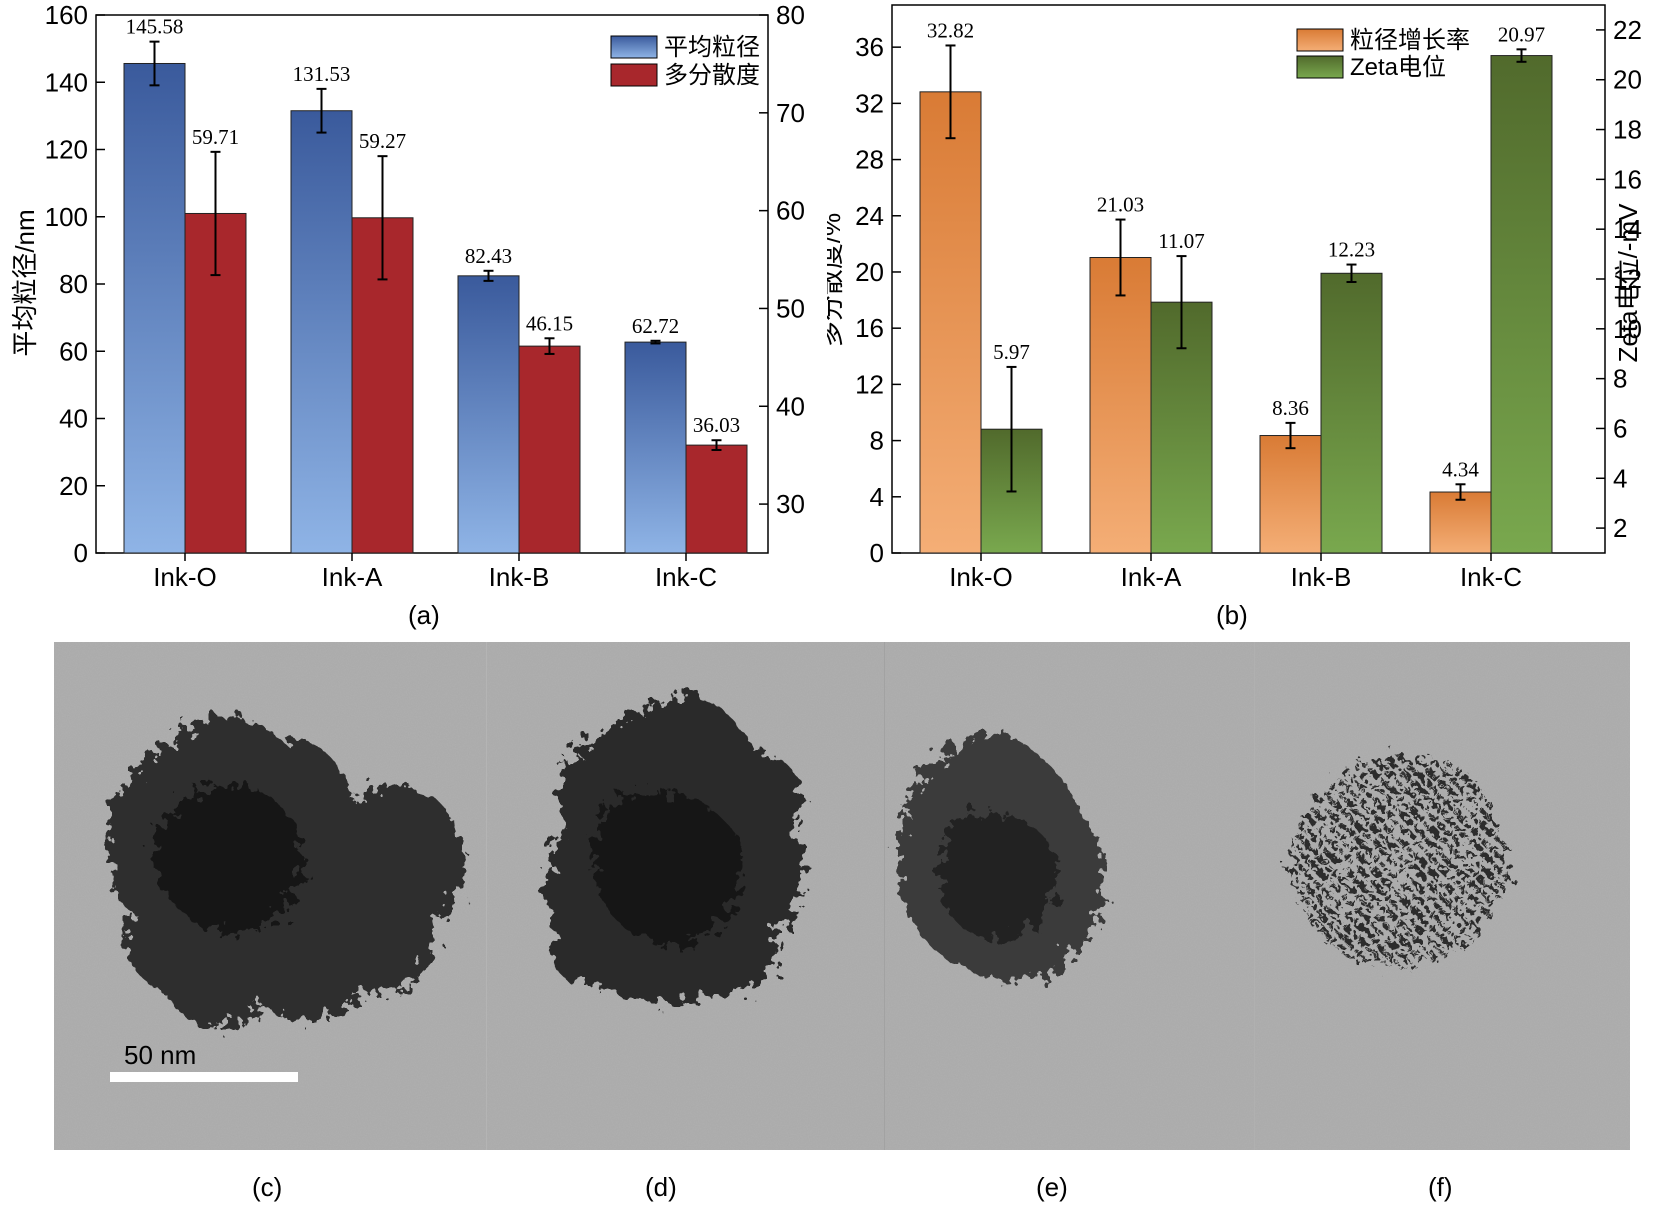 The height and width of the screenshot is (1216, 1654). I want to click on b-y2tick-label-0: 2, so click(1620, 528).